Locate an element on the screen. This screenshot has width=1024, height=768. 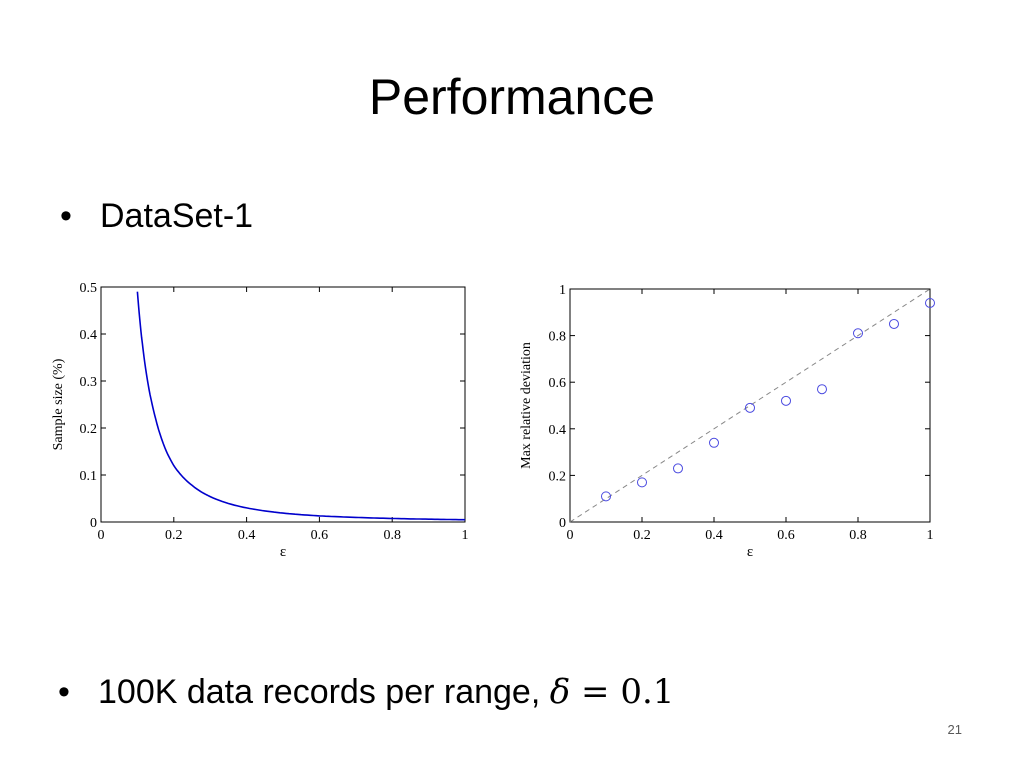
chart1-x-tick-label: 0.8 is located at coordinates (392, 535).